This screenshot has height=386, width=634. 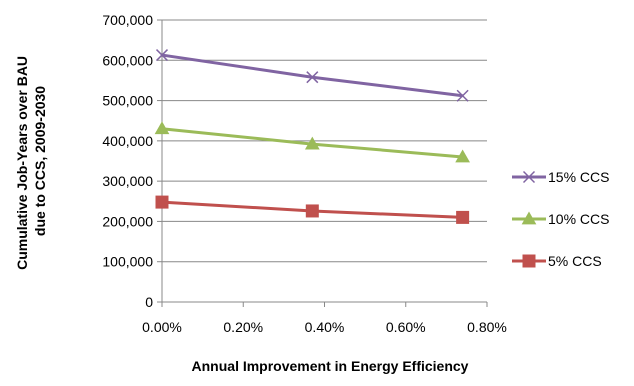 I want to click on y-tick-label: 500,000, so click(x=127, y=101).